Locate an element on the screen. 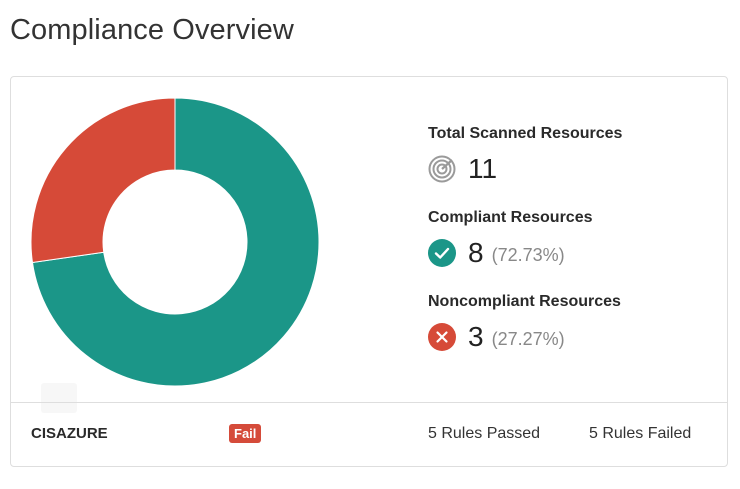 This screenshot has height=489, width=740. rules-passed-count: 5 Rules Passed is located at coordinates (484, 433).